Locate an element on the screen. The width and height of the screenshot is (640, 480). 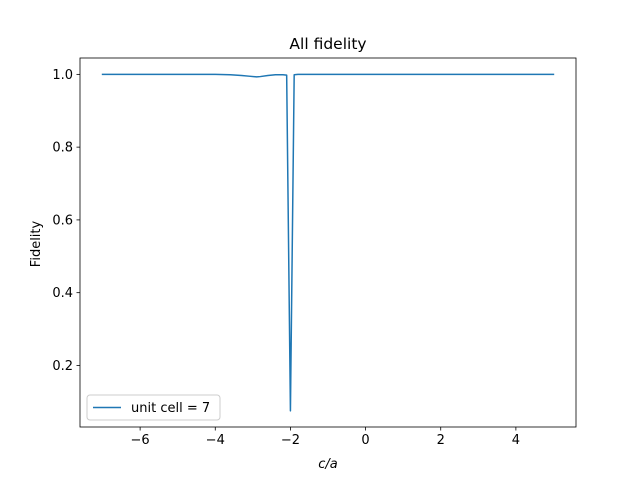
y-axis-label: Fidelity is located at coordinates (36, 243).